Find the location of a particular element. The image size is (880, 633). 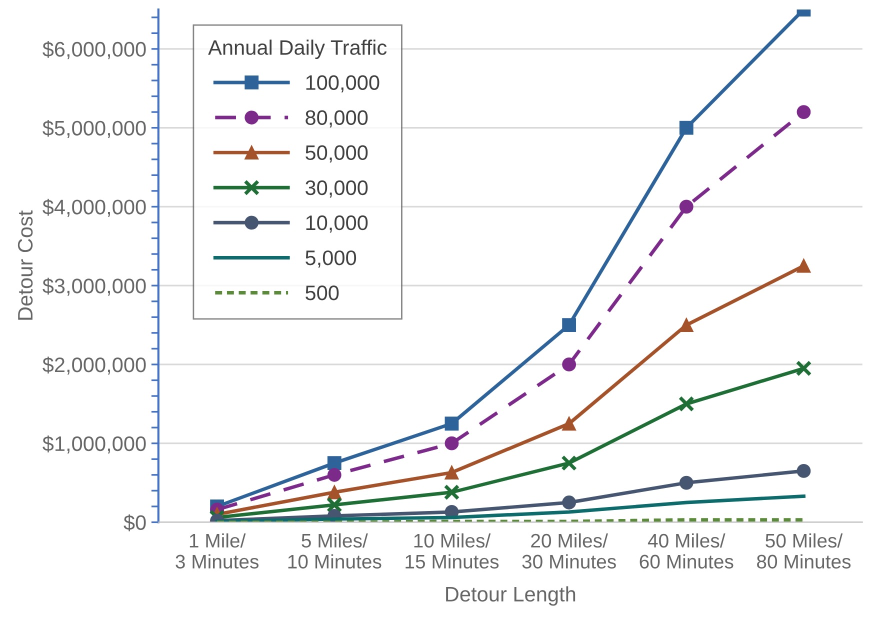

y-tick-label: $6,000,000 is located at coordinates (94, 50).